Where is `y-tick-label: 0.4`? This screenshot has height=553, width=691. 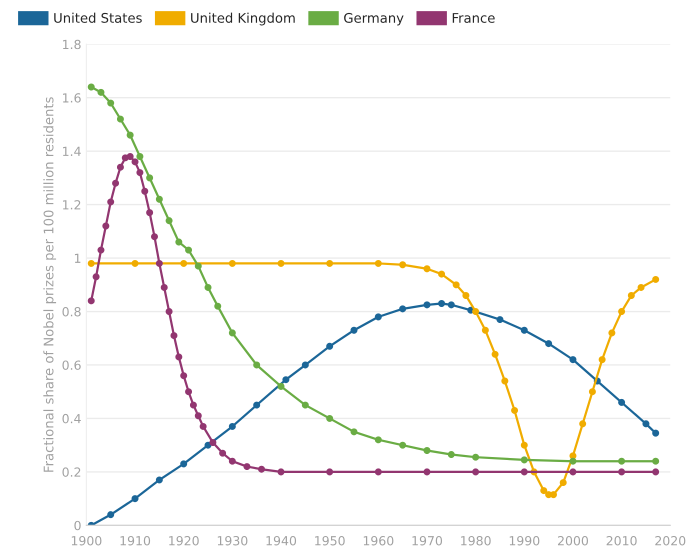 y-tick-label: 0.4 is located at coordinates (71, 419).